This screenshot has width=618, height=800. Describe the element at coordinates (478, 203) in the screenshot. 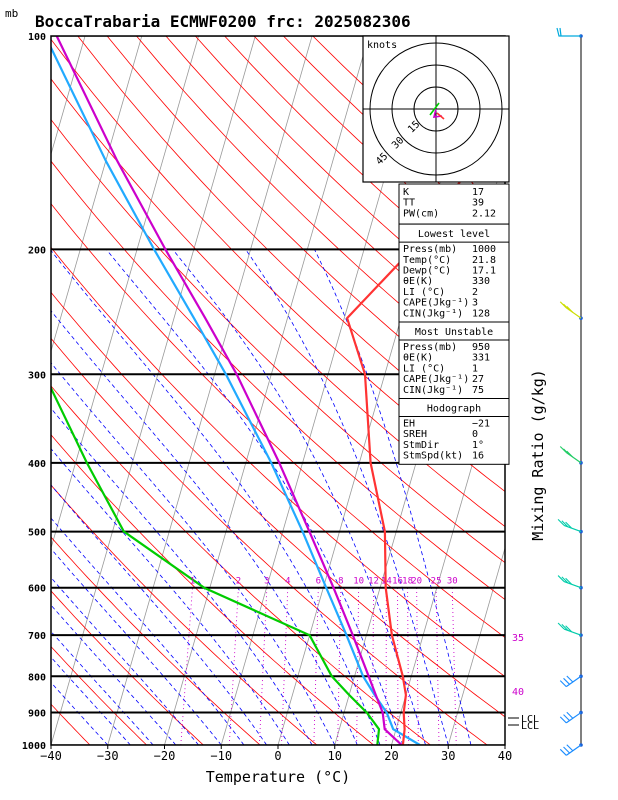

I see `stat-value: 39` at that location.